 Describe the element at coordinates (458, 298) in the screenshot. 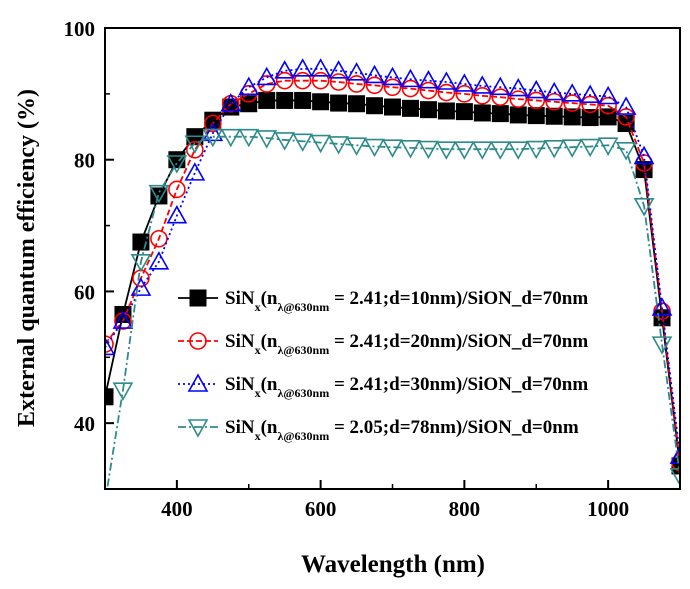

I see `legend-text-part: = 2.41;d=10nm)/SiON_d=70nm` at that location.